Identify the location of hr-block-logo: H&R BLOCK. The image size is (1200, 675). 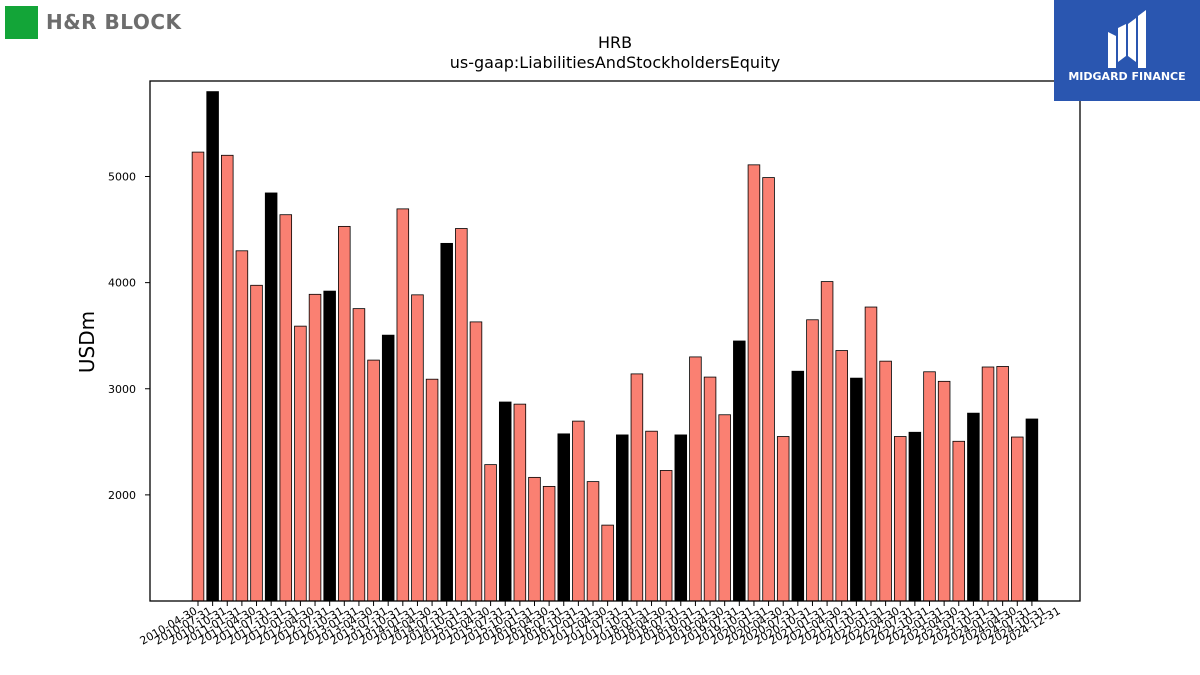
(93, 22).